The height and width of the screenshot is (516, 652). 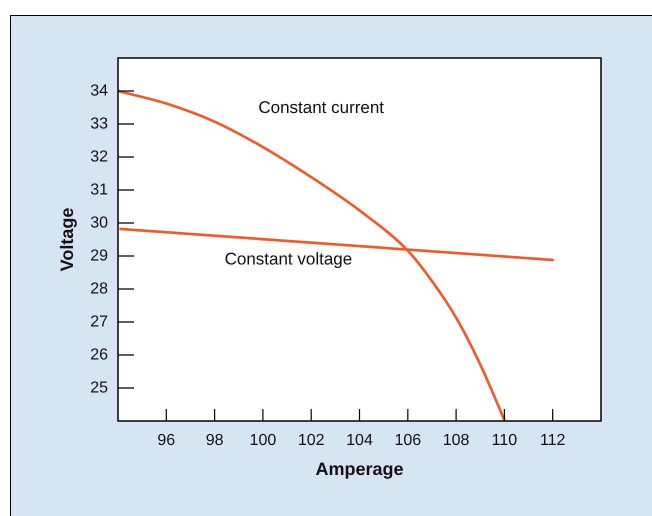 I want to click on y-tick-label: 28, so click(x=99, y=289).